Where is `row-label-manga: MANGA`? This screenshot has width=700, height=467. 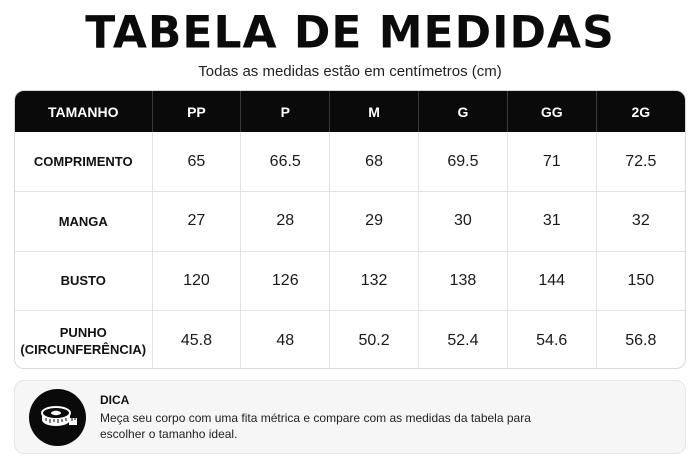 row-label-manga: MANGA is located at coordinates (84, 221).